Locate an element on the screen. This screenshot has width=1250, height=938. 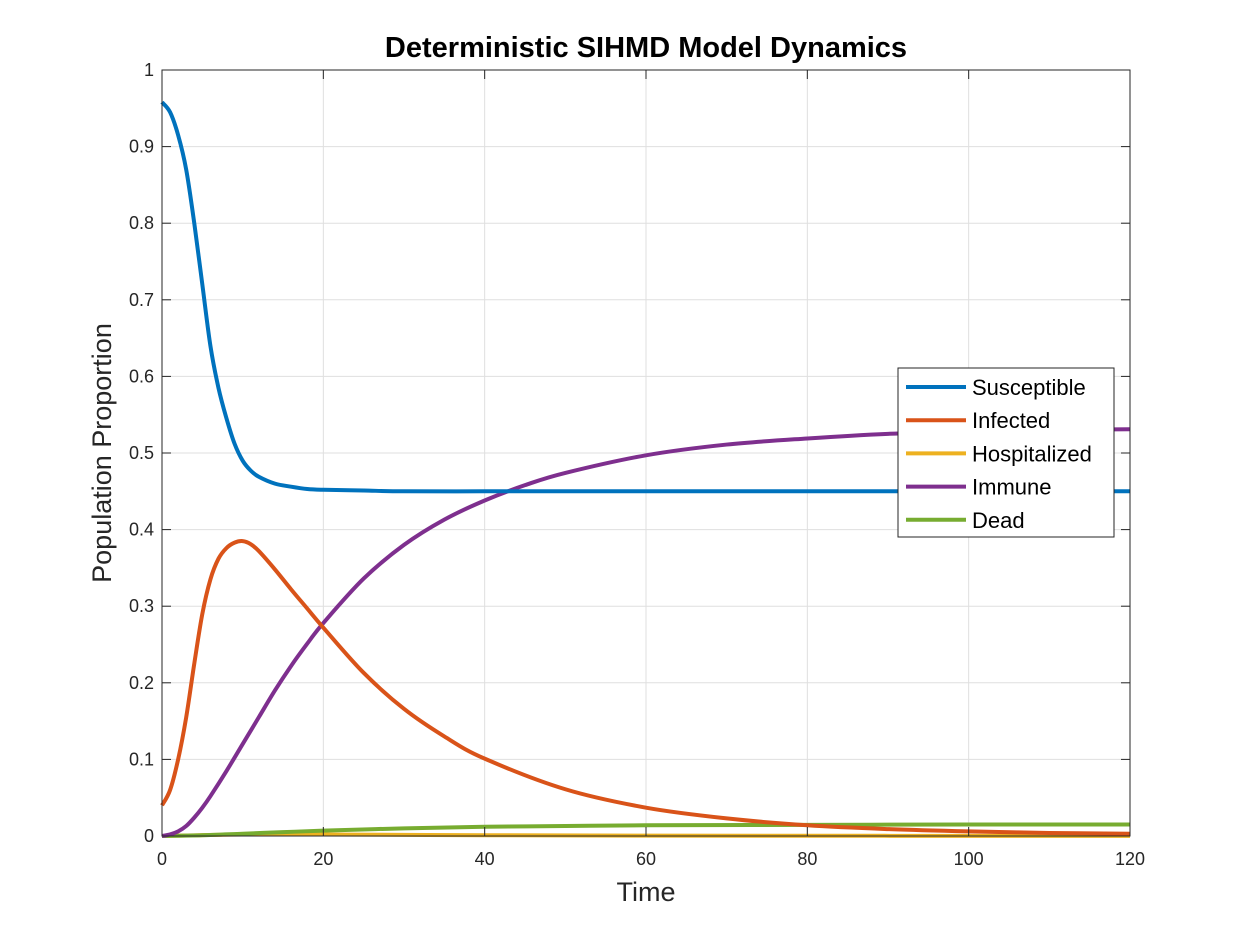
y-tick-label: 0 is located at coordinates (149, 836).